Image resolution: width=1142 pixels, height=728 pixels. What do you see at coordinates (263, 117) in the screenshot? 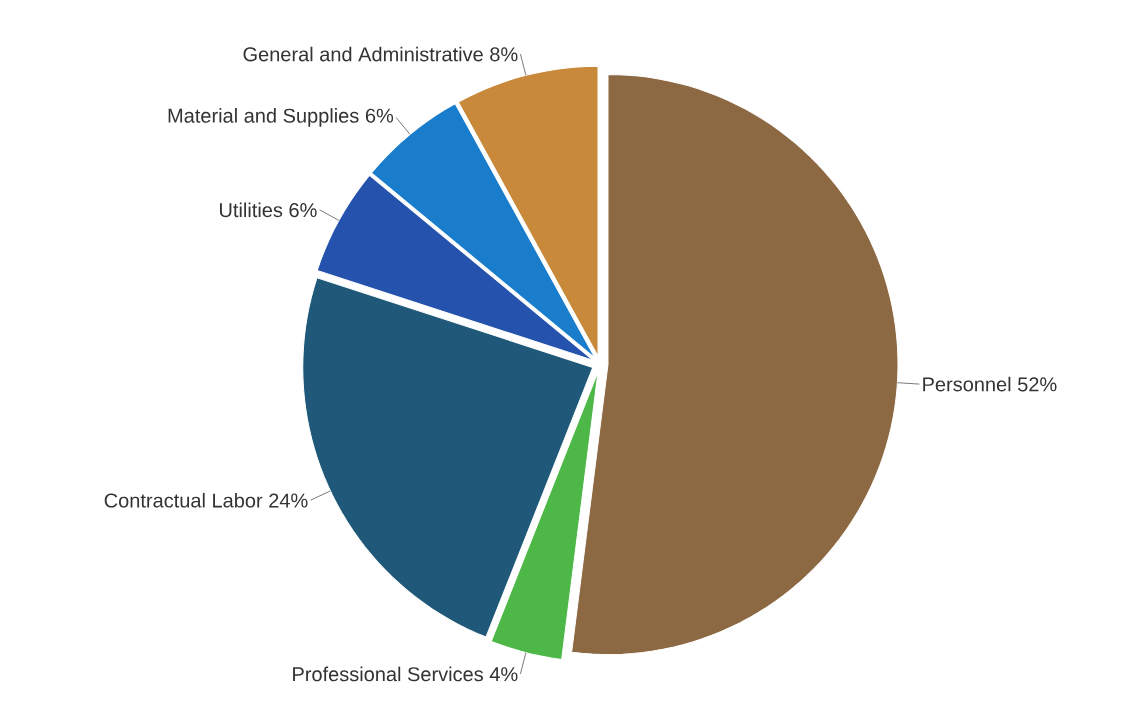
I see `slice-label: Material and Supplies` at bounding box center [263, 117].